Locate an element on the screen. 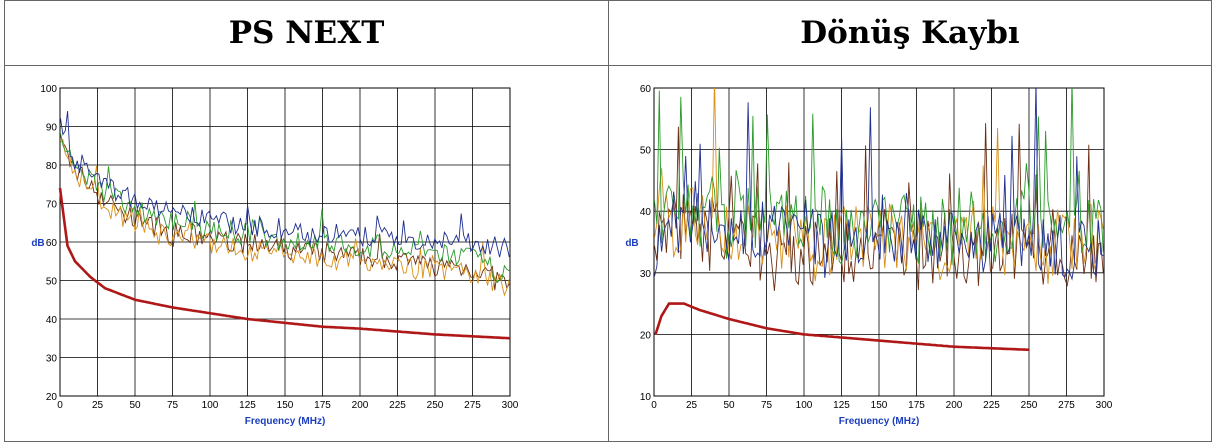 Image resolution: width=1216 pixels, height=446 pixels. header-divider is located at coordinates (608, 65).